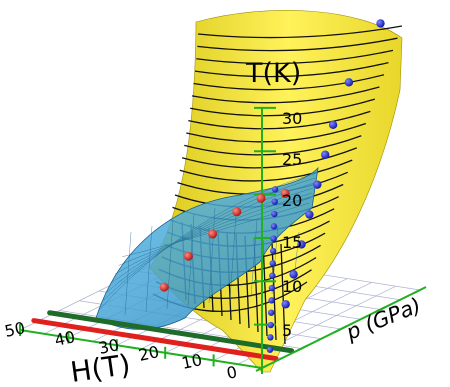  I want to click on p-axis-title: p (GPa), so click(383, 319).